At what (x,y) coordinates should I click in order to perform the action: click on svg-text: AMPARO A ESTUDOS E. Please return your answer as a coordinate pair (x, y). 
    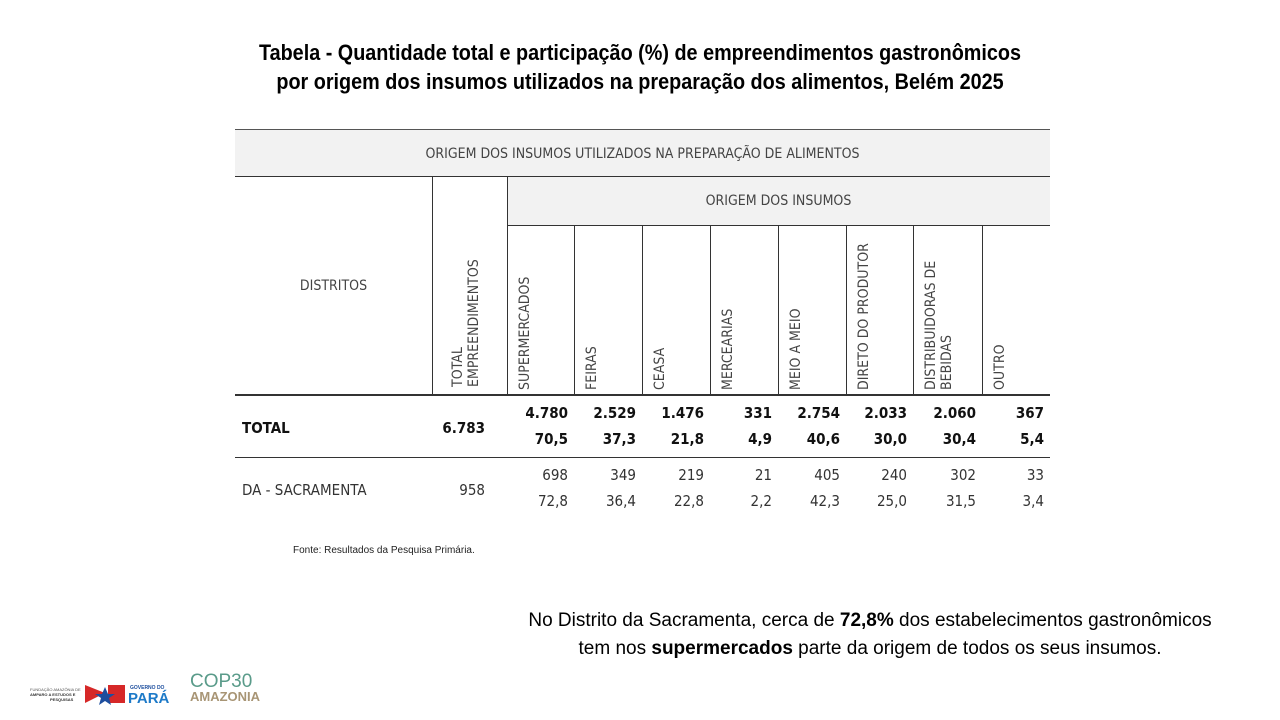
    Looking at the image, I should click on (53, 694).